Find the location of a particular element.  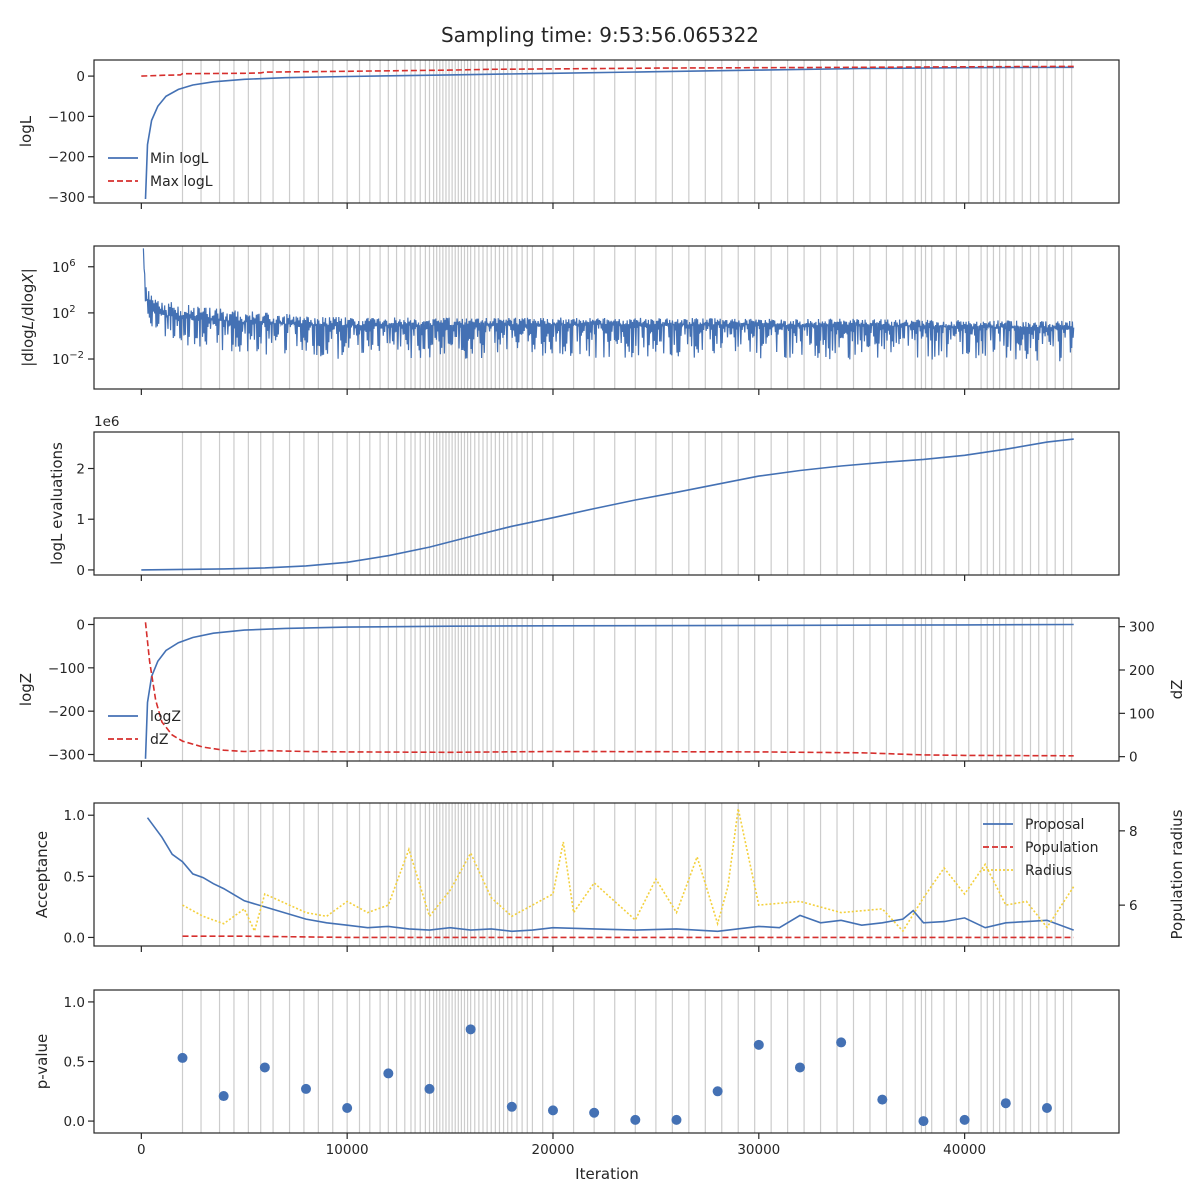

y-tick-exponent: 2 is located at coordinates (72, 309).